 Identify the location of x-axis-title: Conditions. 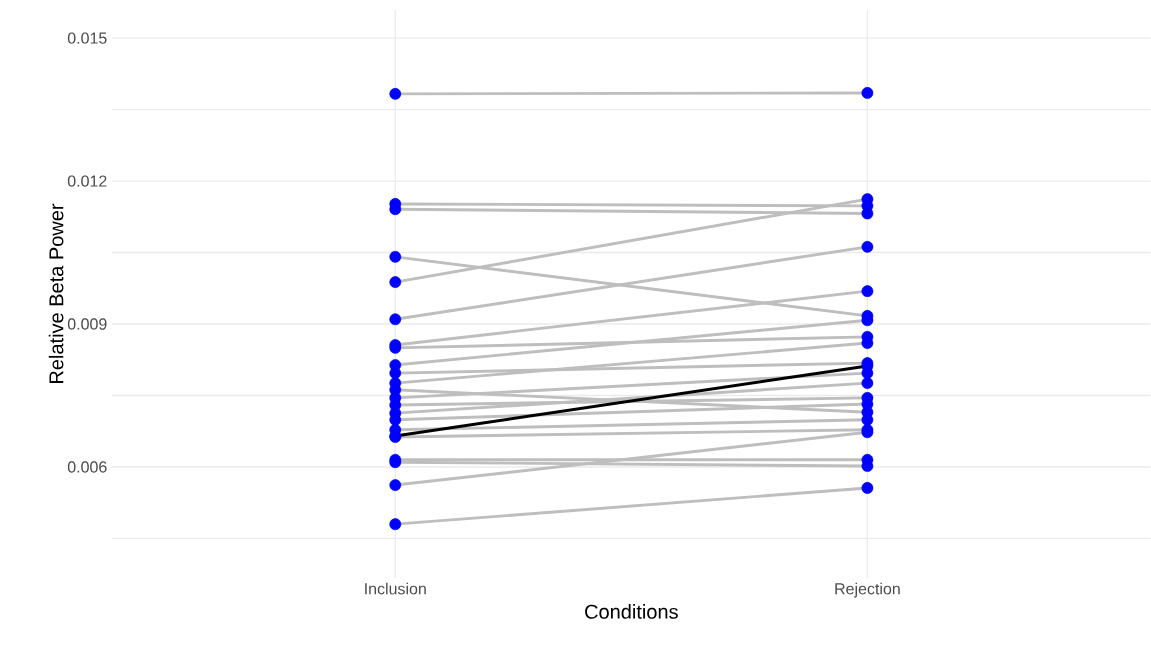
(631, 611).